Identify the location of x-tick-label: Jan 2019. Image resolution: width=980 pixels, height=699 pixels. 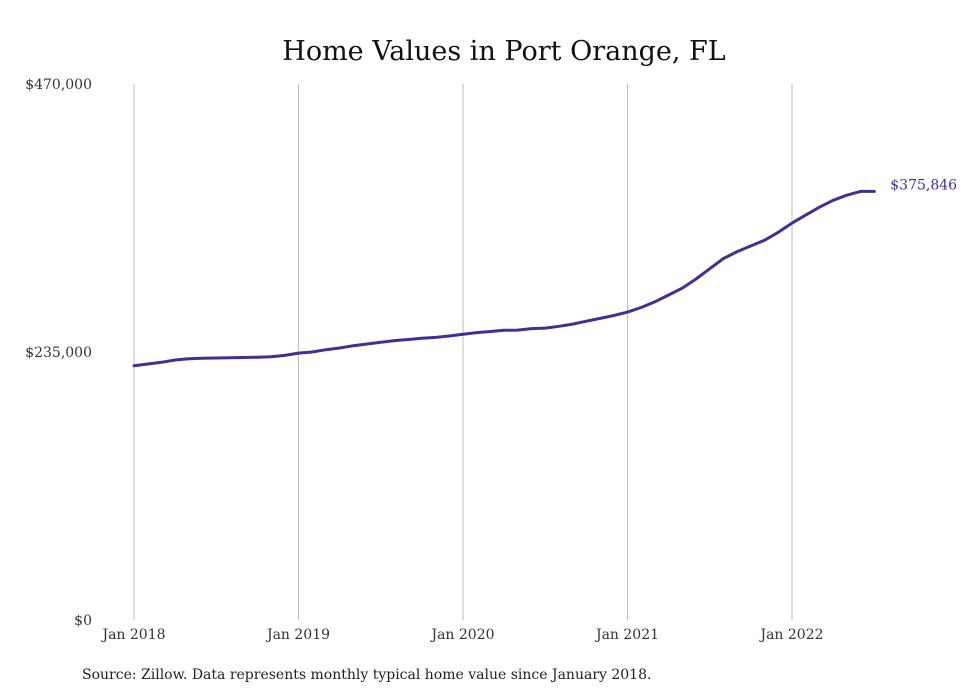
(297, 635).